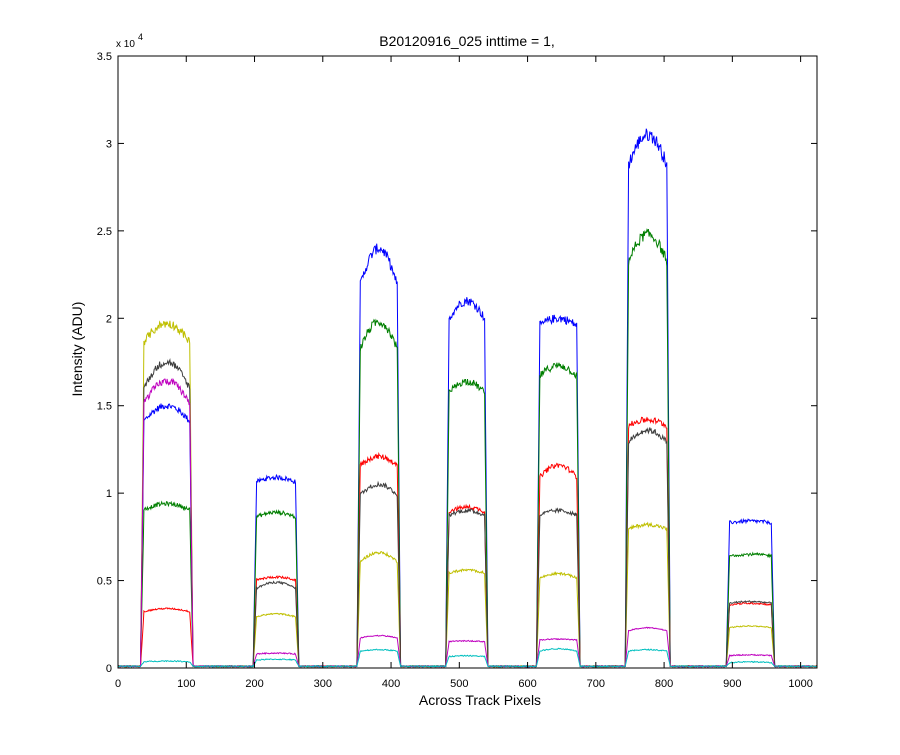  What do you see at coordinates (732, 684) in the screenshot?
I see `x-tick-label: 900` at bounding box center [732, 684].